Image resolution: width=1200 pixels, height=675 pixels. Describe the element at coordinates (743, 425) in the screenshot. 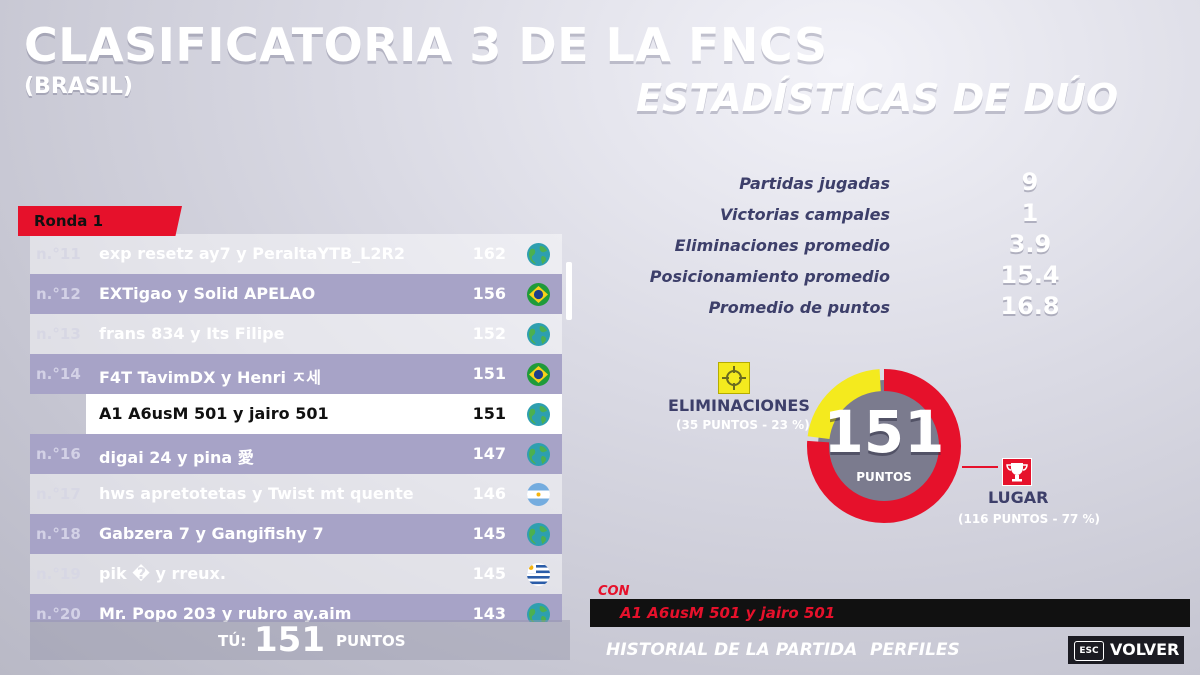

I see `eliminations-detail: (35 PUNTOS - 23 %)` at that location.